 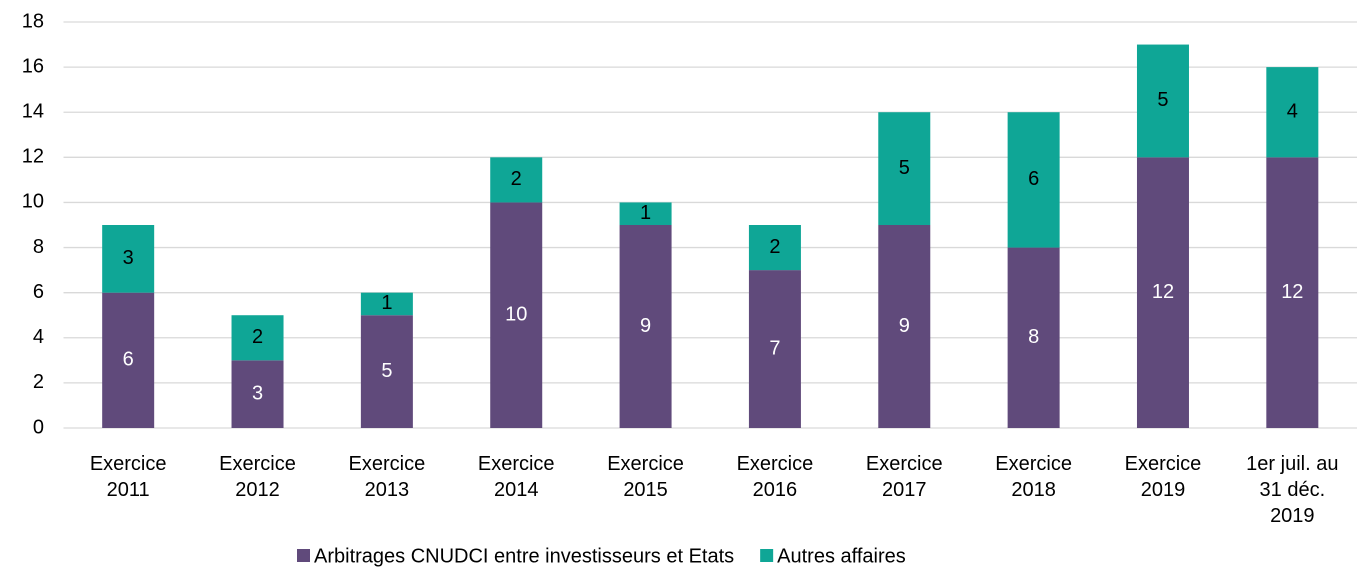 I want to click on x-tick-label: 1er juil. au 31 déc. 2019, so click(x=1292, y=490).